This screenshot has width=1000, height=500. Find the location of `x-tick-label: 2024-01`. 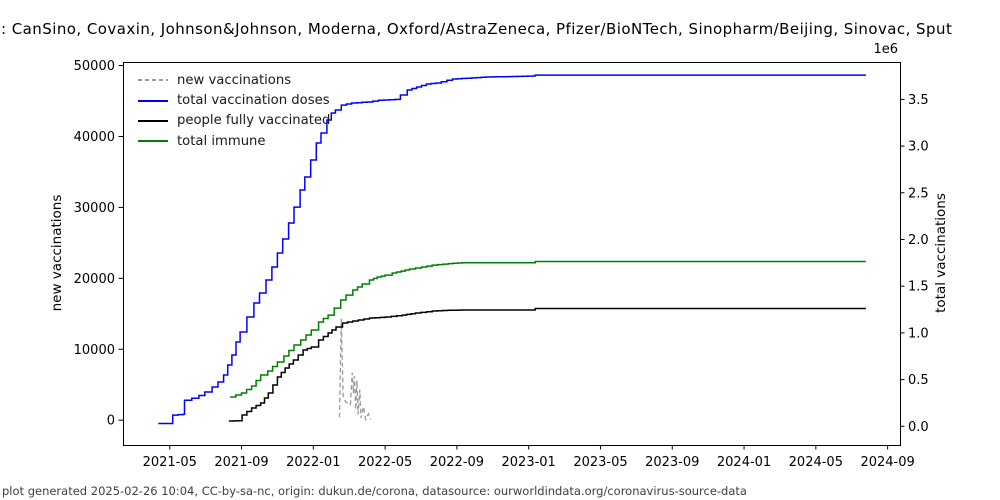

x-tick-label: 2024-01 is located at coordinates (744, 462).